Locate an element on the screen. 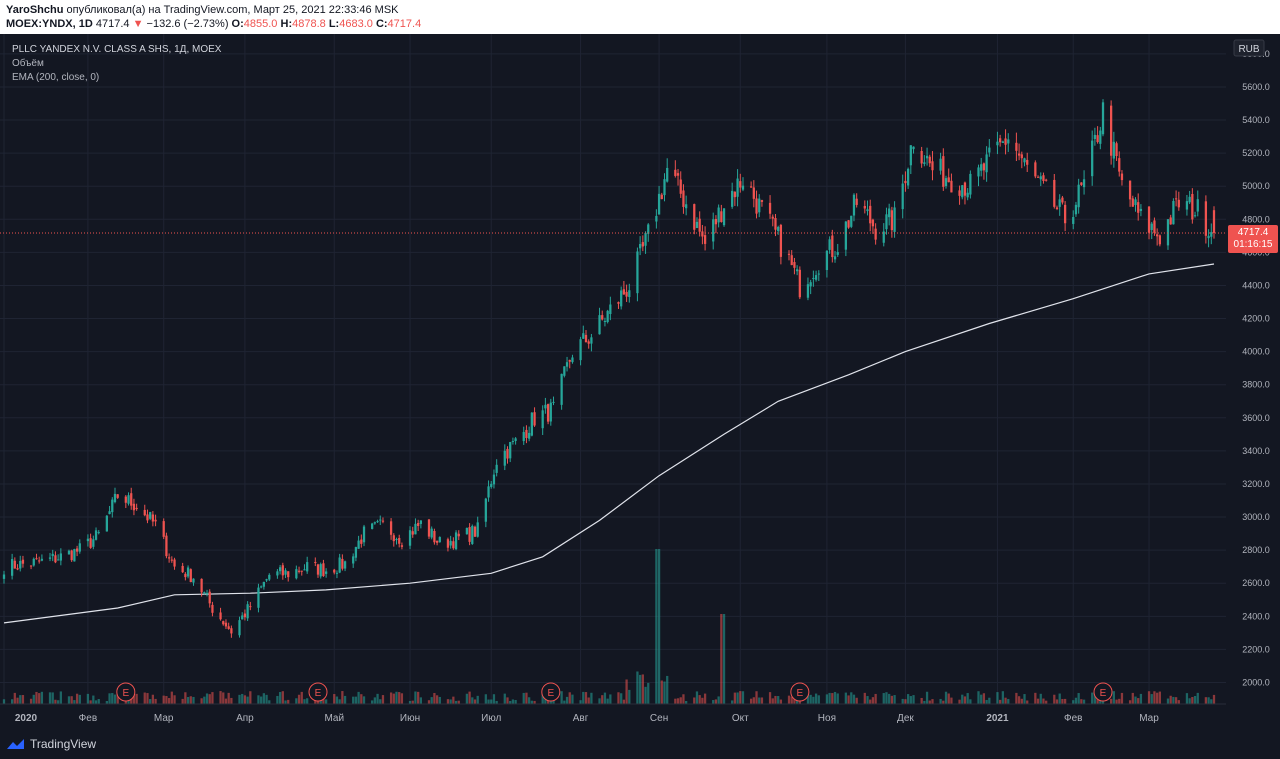 The height and width of the screenshot is (759, 1280). price-tick-label: 3000.0 is located at coordinates (1256, 517).